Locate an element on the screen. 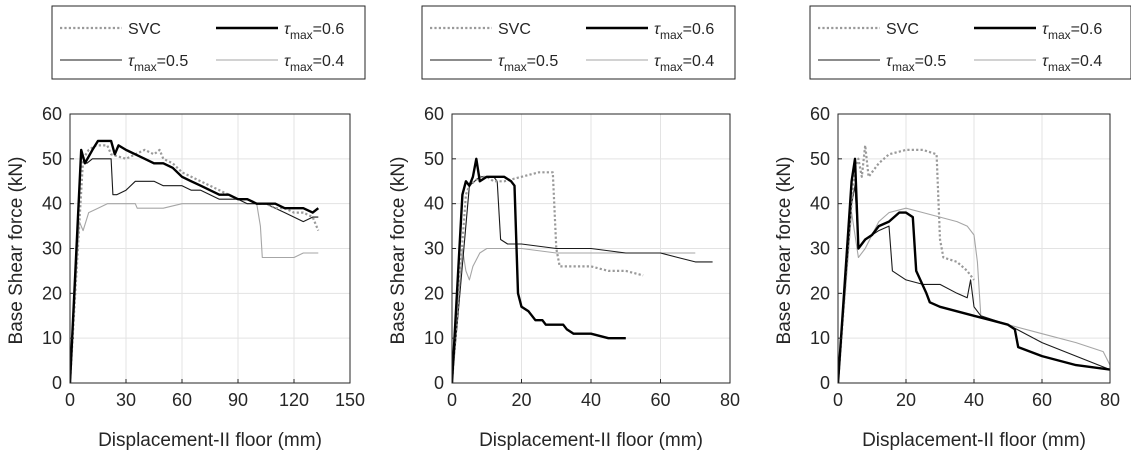  x-tick-label: 120 is located at coordinates (294, 400).